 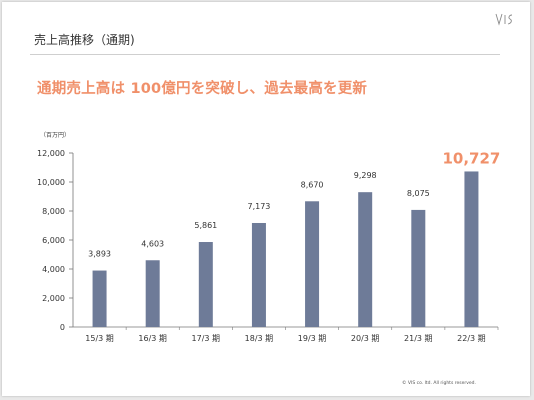 What do you see at coordinates (205, 225) in the screenshot?
I see `value-label: 5,861` at bounding box center [205, 225].